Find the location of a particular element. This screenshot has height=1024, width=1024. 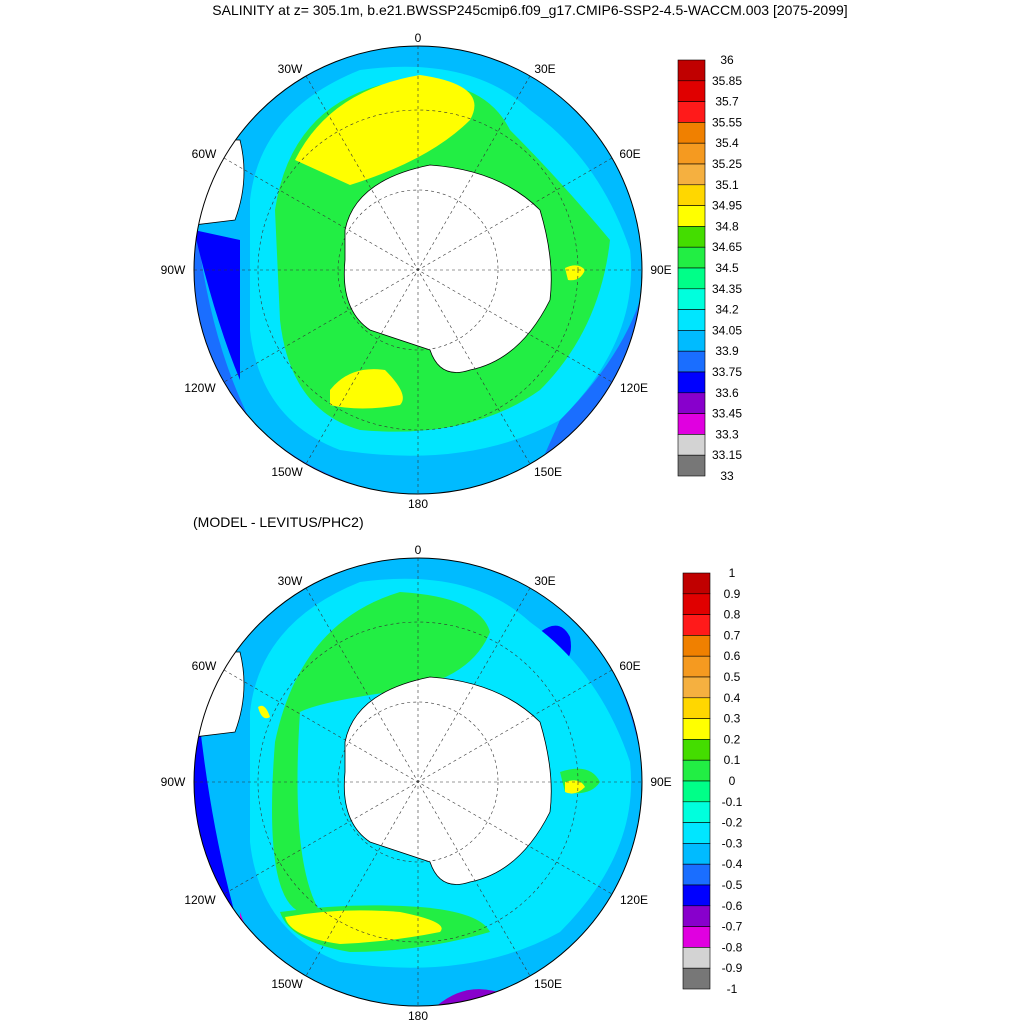

colorbar-label: -0.5 is located at coordinates (732, 885).